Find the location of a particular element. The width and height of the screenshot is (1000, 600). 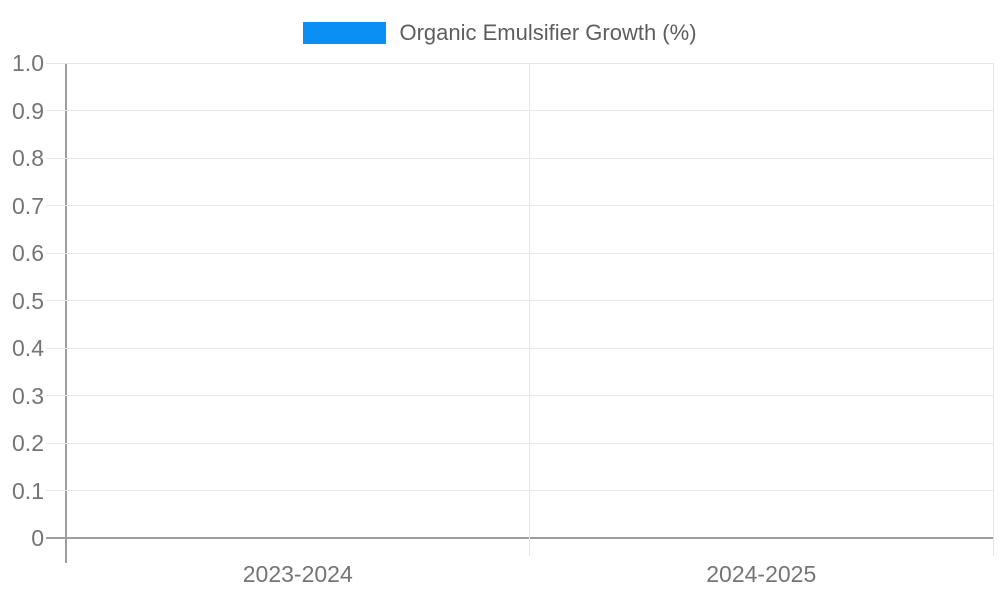

legend-label: Organic Emulsifier Growth (%) is located at coordinates (548, 32).